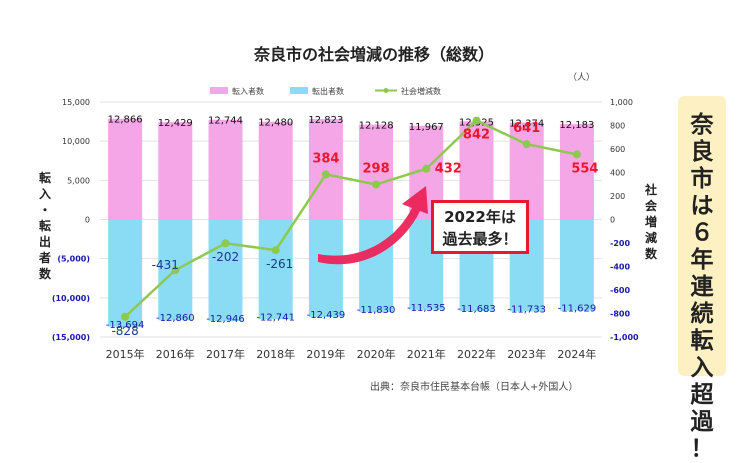 The height and width of the screenshot is (463, 748). Describe the element at coordinates (325, 158) in the screenshot. I see `net-change-label: 384` at that location.